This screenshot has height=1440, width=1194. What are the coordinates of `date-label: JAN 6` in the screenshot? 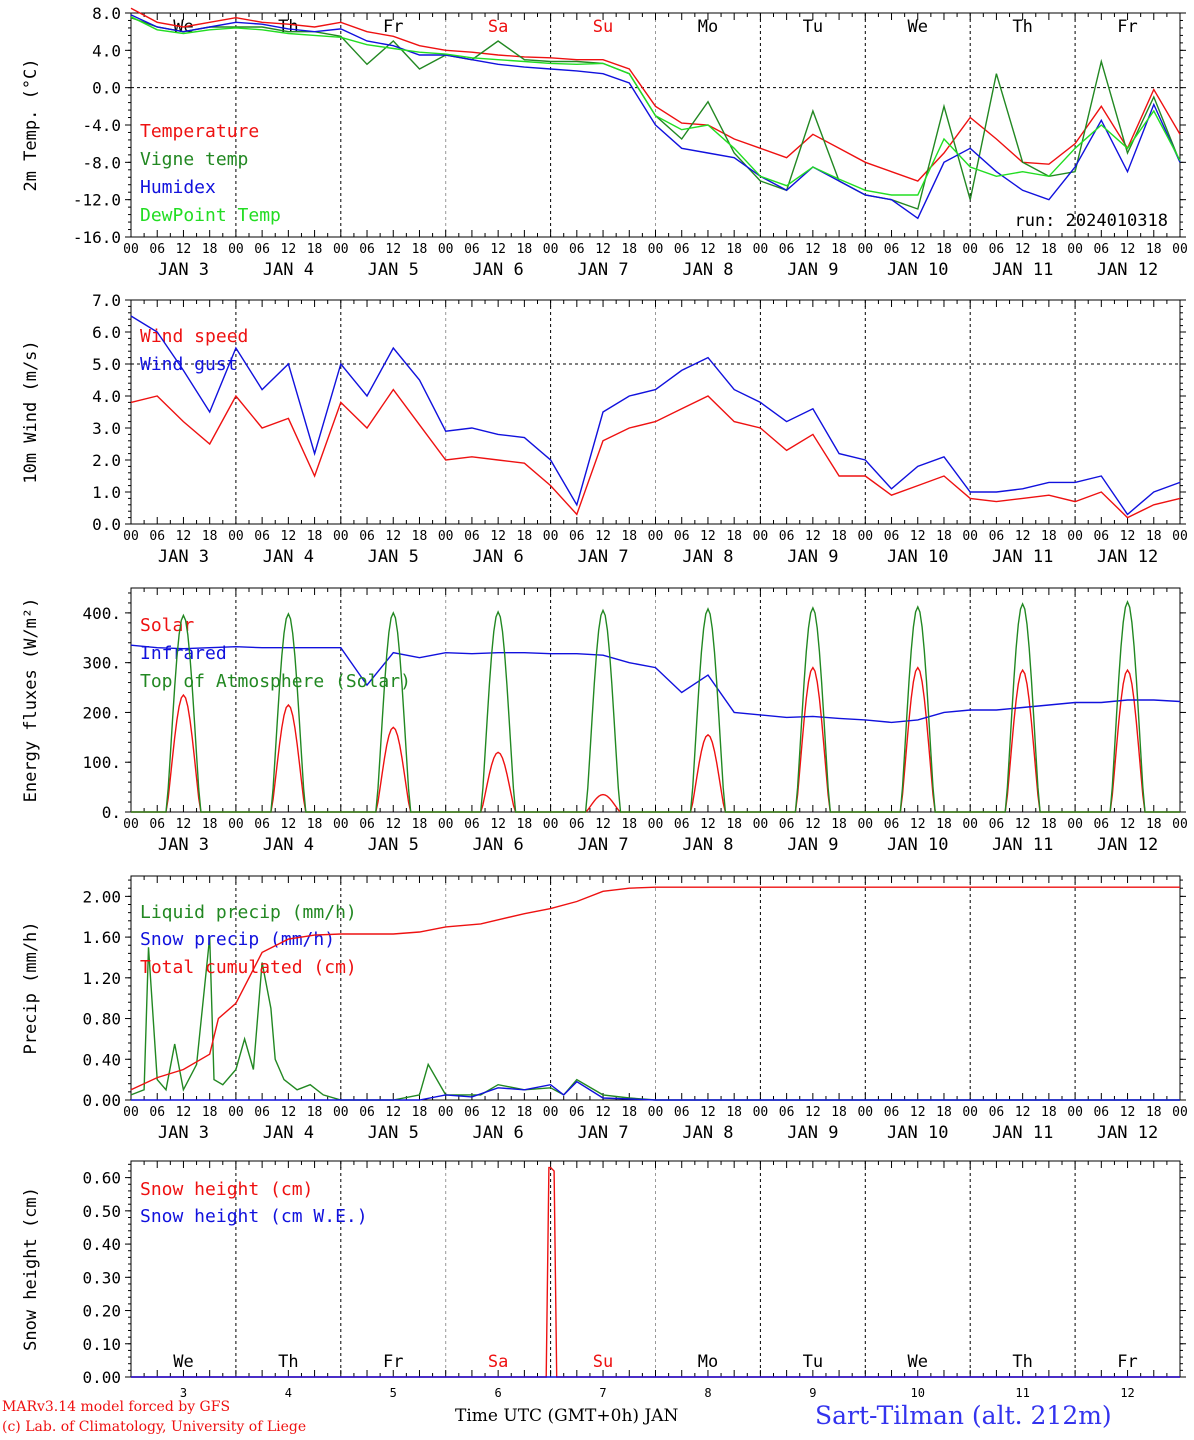 It's located at (498, 1133).